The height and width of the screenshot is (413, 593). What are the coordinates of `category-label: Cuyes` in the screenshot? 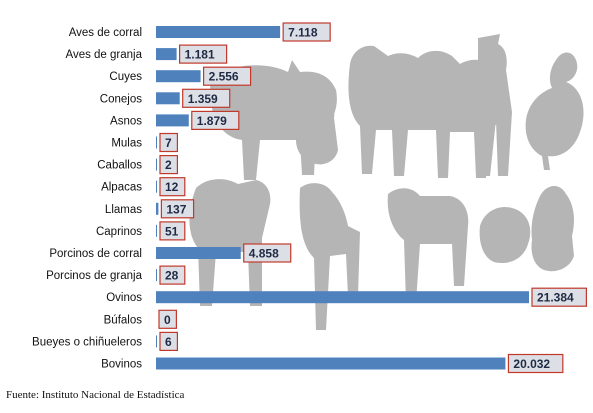 It's located at (125, 77).